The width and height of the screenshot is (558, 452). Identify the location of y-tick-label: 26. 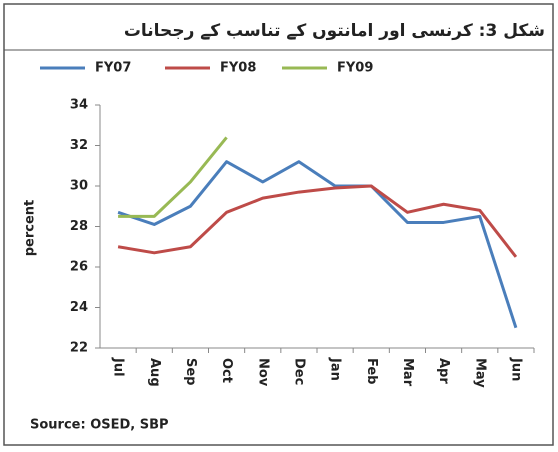
(79, 267).